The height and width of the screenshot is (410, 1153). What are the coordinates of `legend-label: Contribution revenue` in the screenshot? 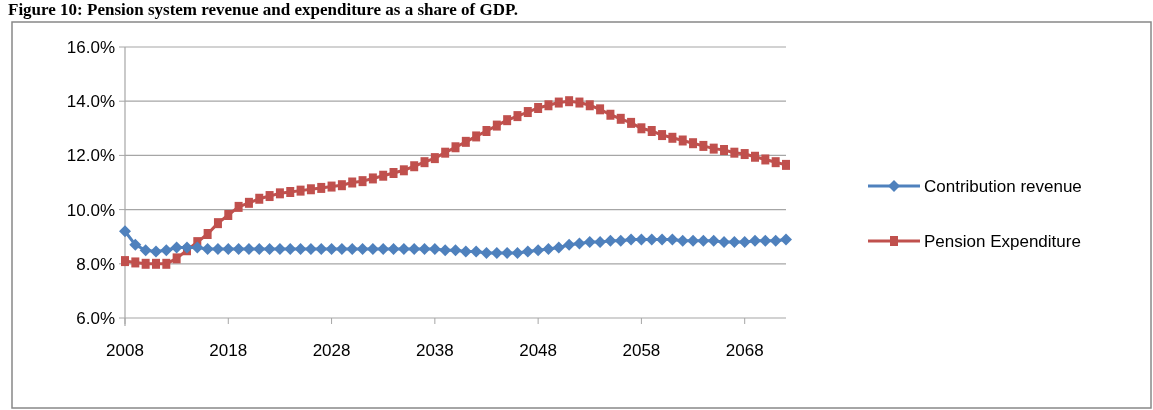 It's located at (1003, 186).